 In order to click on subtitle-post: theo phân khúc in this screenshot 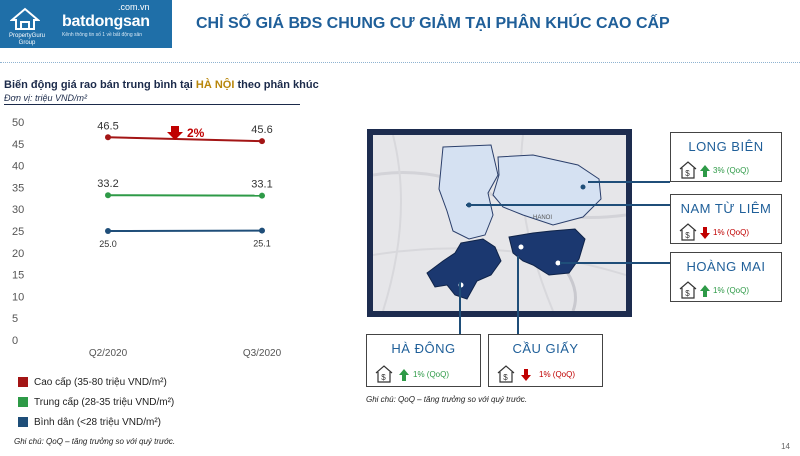, I will do `click(276, 85)`.